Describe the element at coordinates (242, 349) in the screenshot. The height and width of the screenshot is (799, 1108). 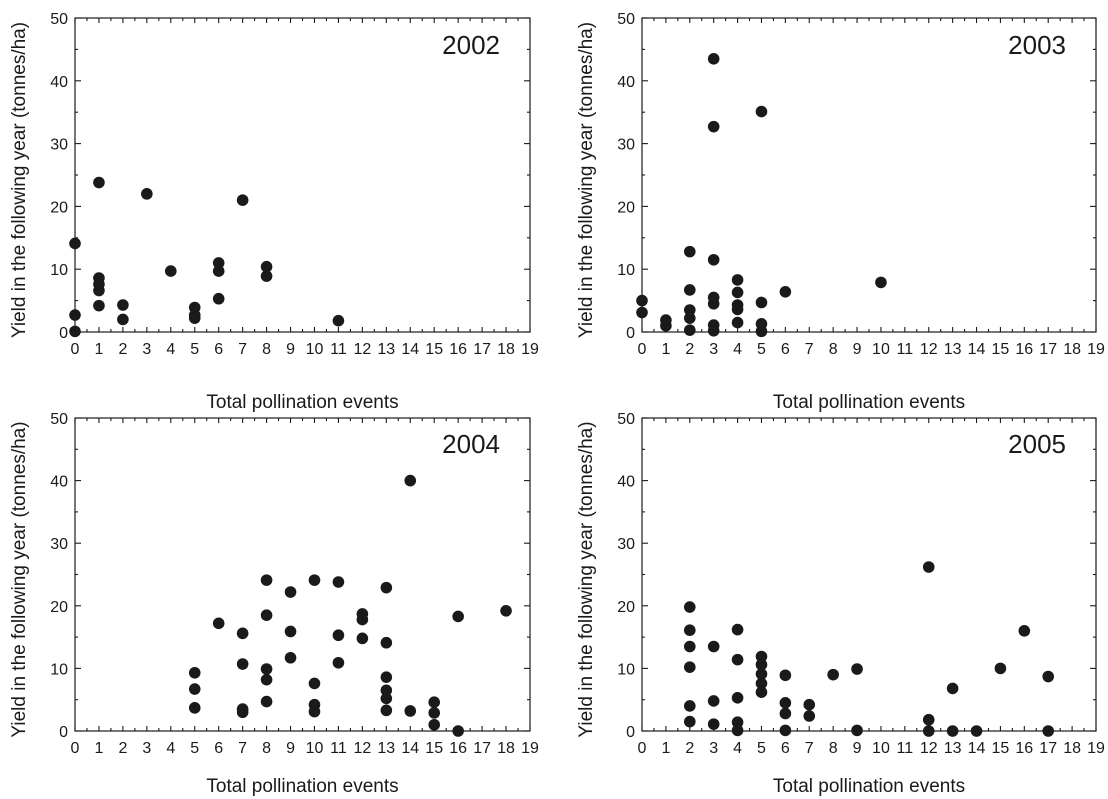
I see `x-tick-label: 7` at that location.